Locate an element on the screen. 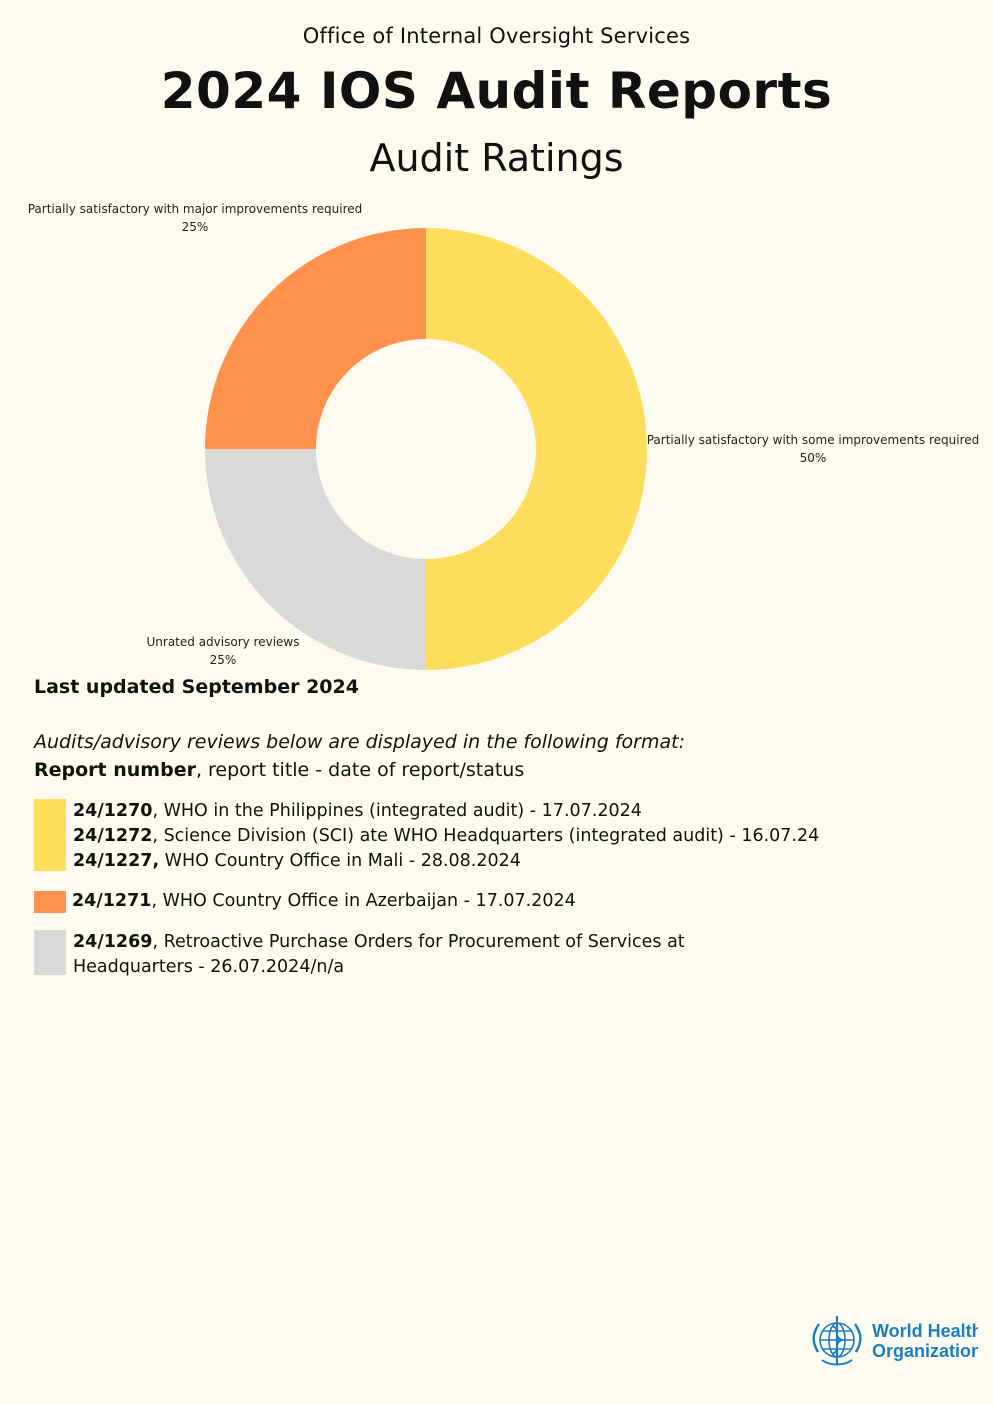  legend-swatch-orange is located at coordinates (50, 902).